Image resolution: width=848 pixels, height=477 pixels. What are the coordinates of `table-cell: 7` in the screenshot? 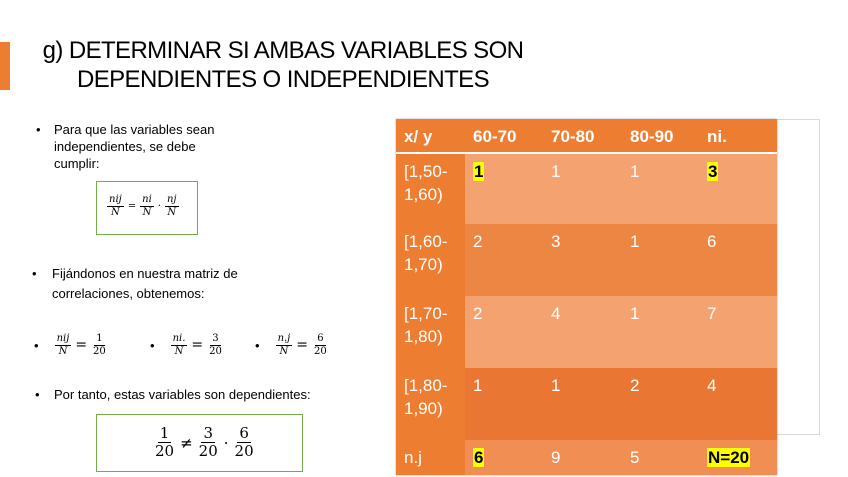 It's located at (738, 332).